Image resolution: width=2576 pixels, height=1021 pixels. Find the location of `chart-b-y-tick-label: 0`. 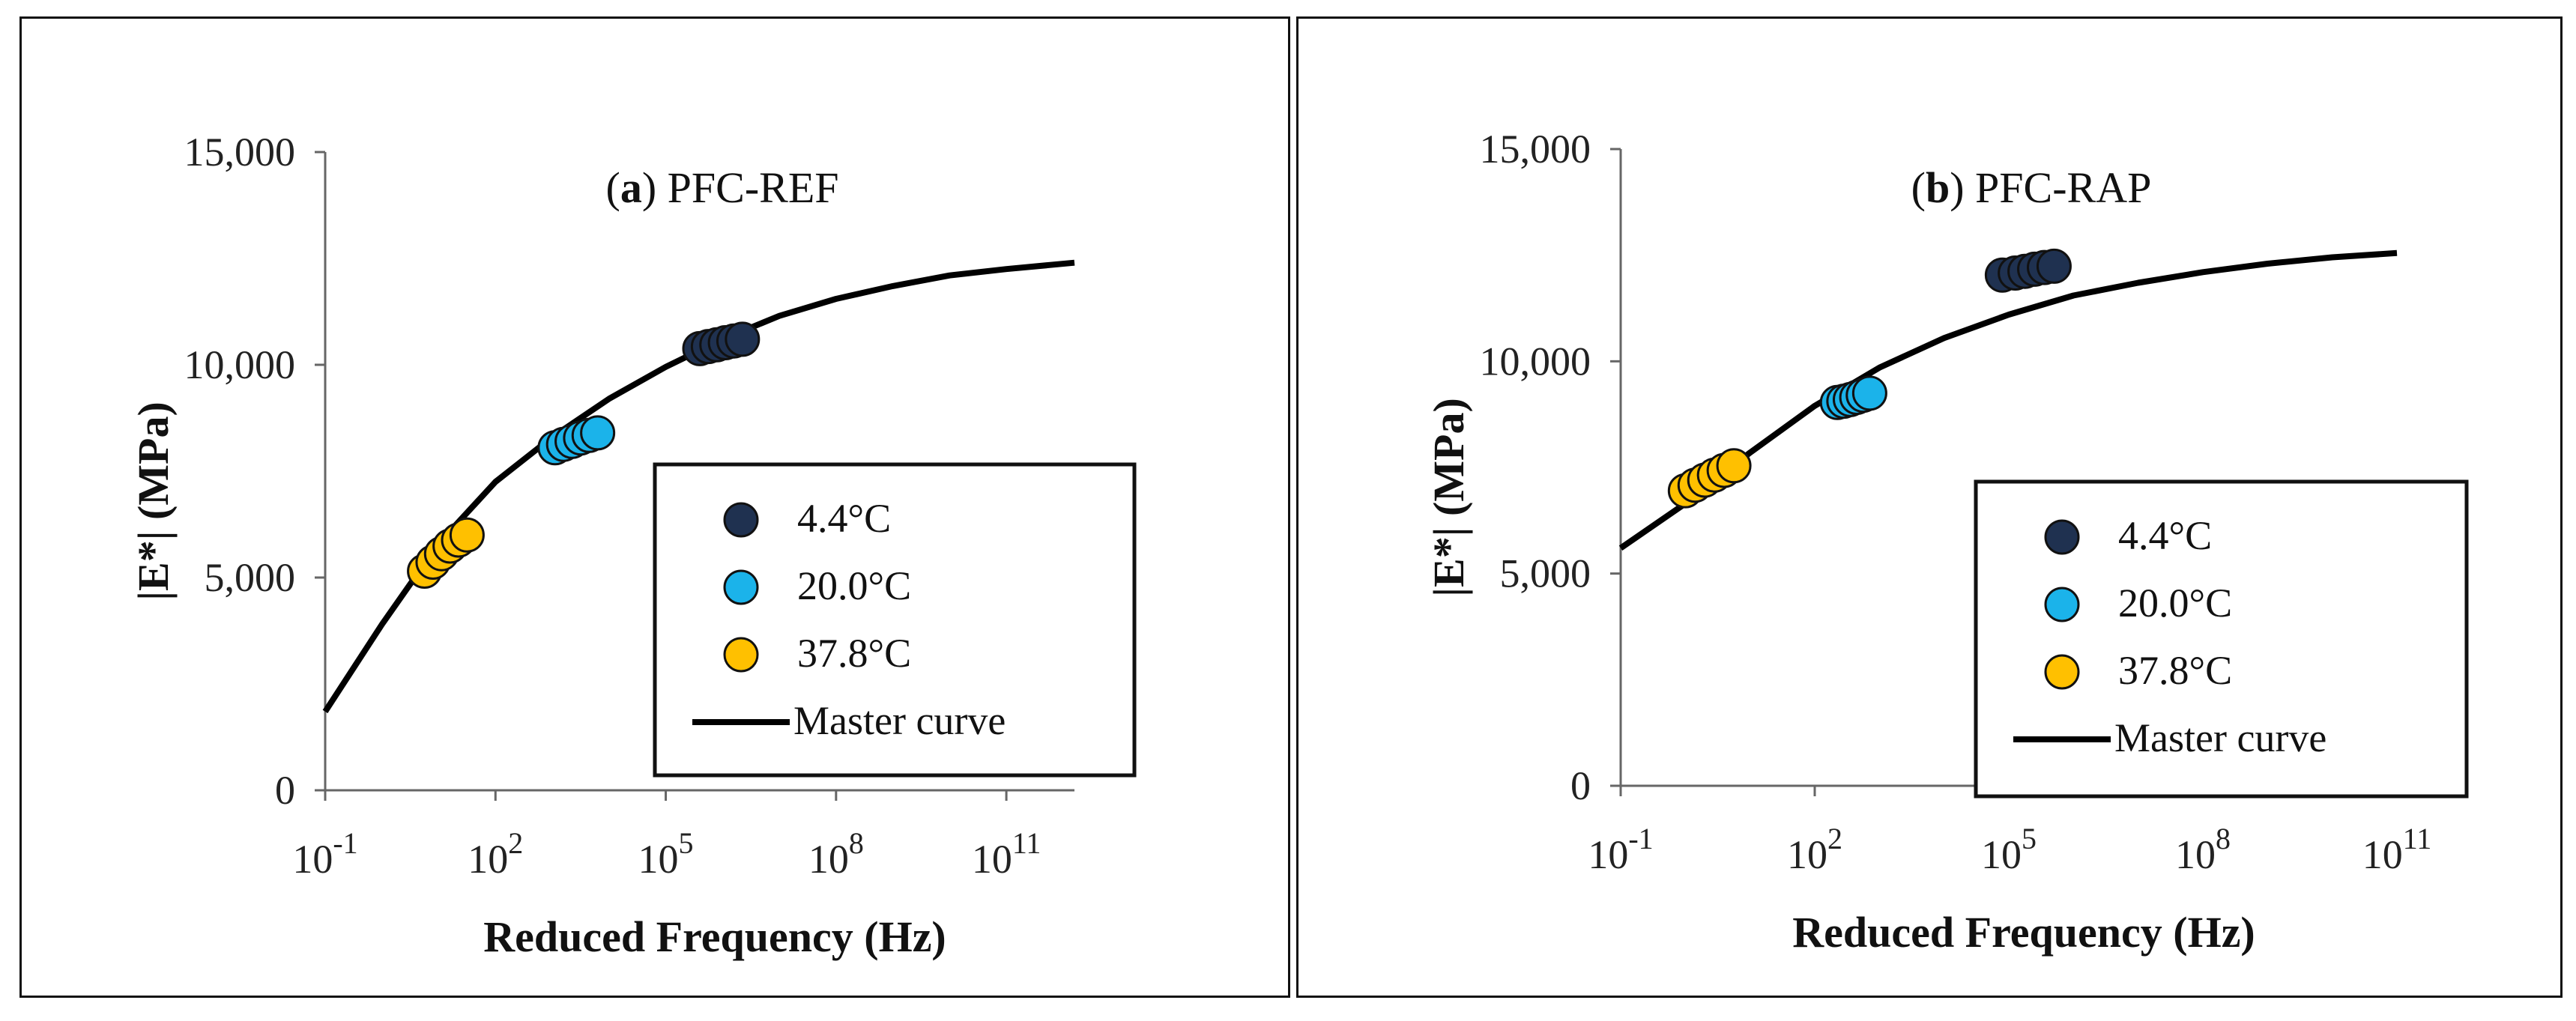

chart-b-y-tick-label: 0 is located at coordinates (1580, 786).